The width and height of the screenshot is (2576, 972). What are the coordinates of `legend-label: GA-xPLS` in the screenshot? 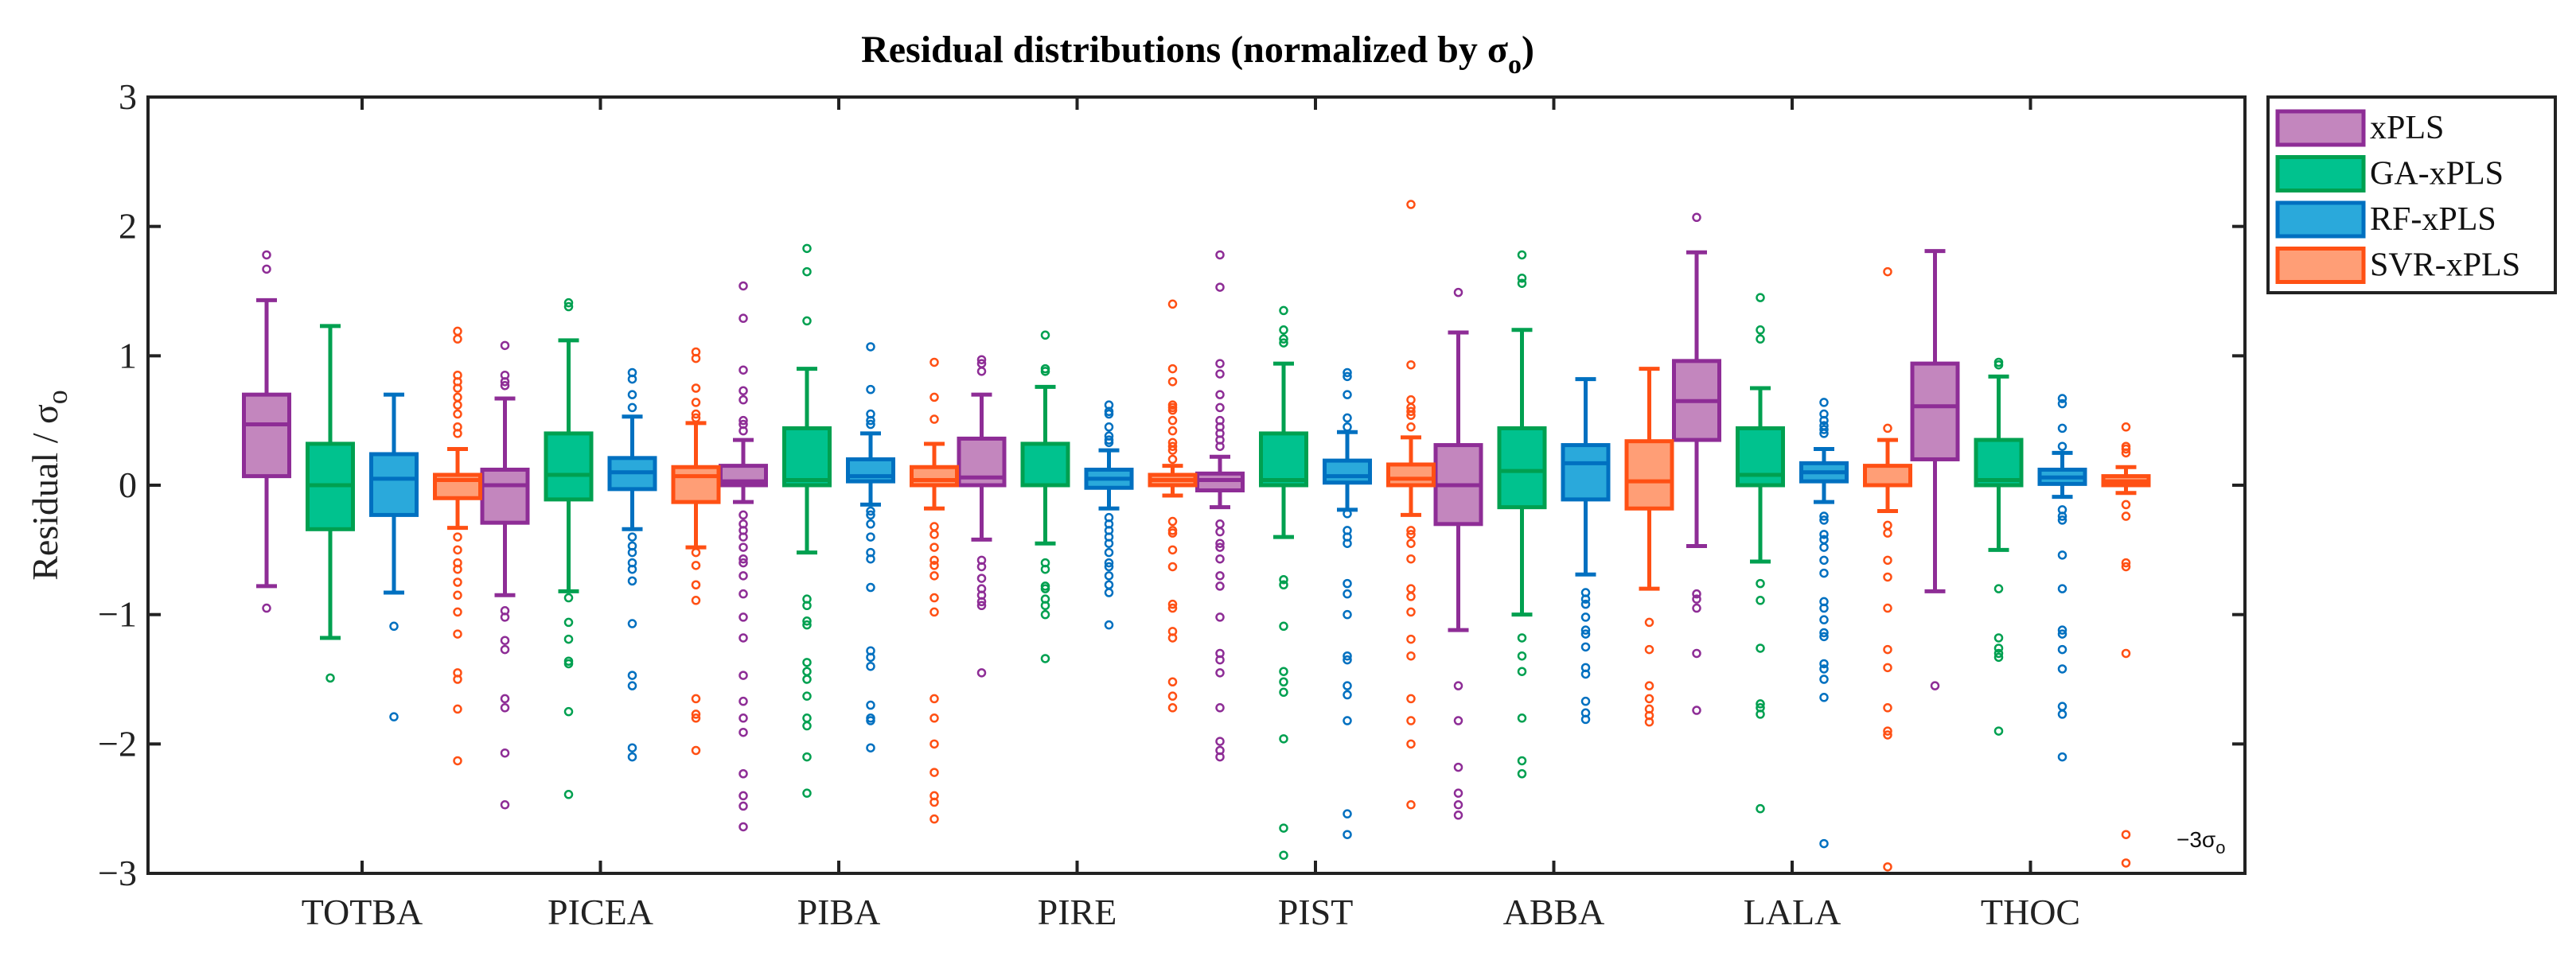 It's located at (2437, 174).